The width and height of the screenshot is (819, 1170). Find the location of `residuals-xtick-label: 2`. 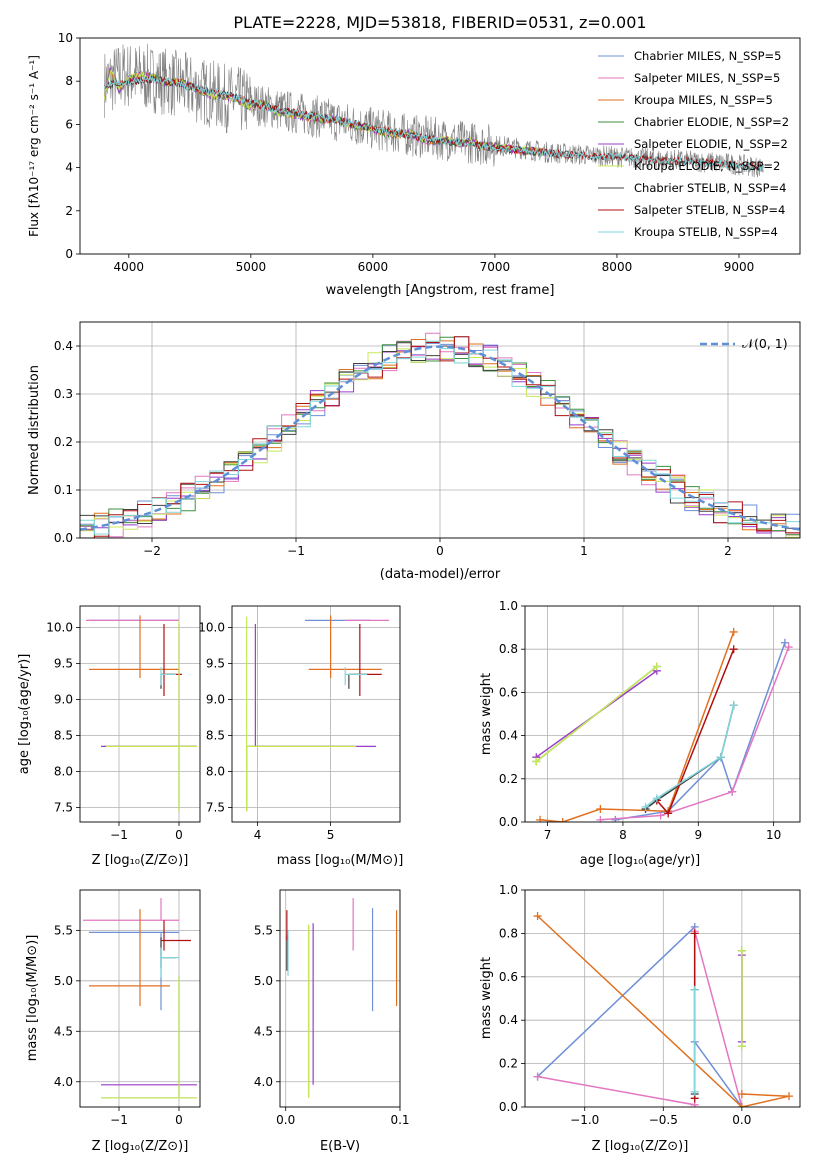

residuals-xtick-label: 2 is located at coordinates (728, 551).